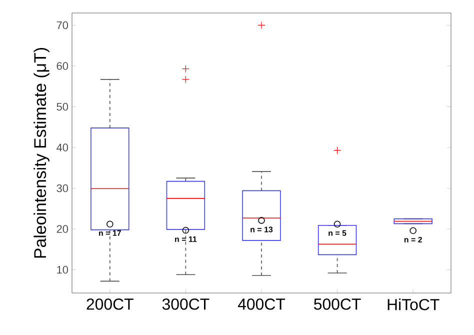 Image resolution: width=474 pixels, height=335 pixels. I want to click on y-tick-label: 50, so click(62, 106).